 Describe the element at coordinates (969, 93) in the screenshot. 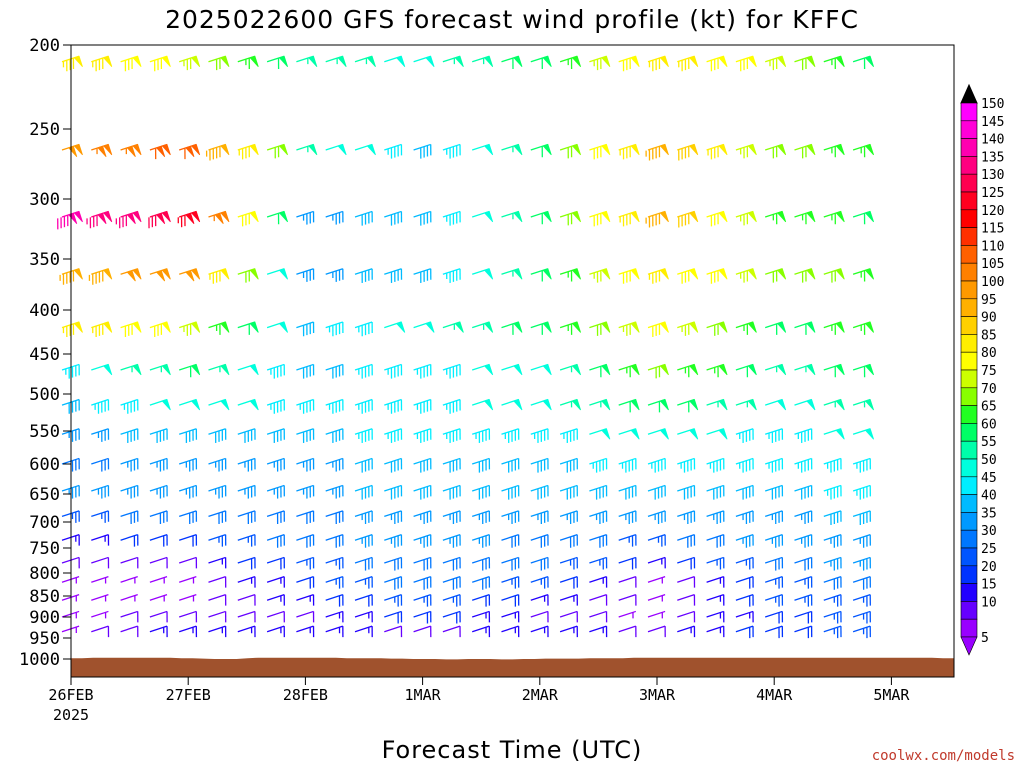

I see `colorbar-top-arrow` at that location.